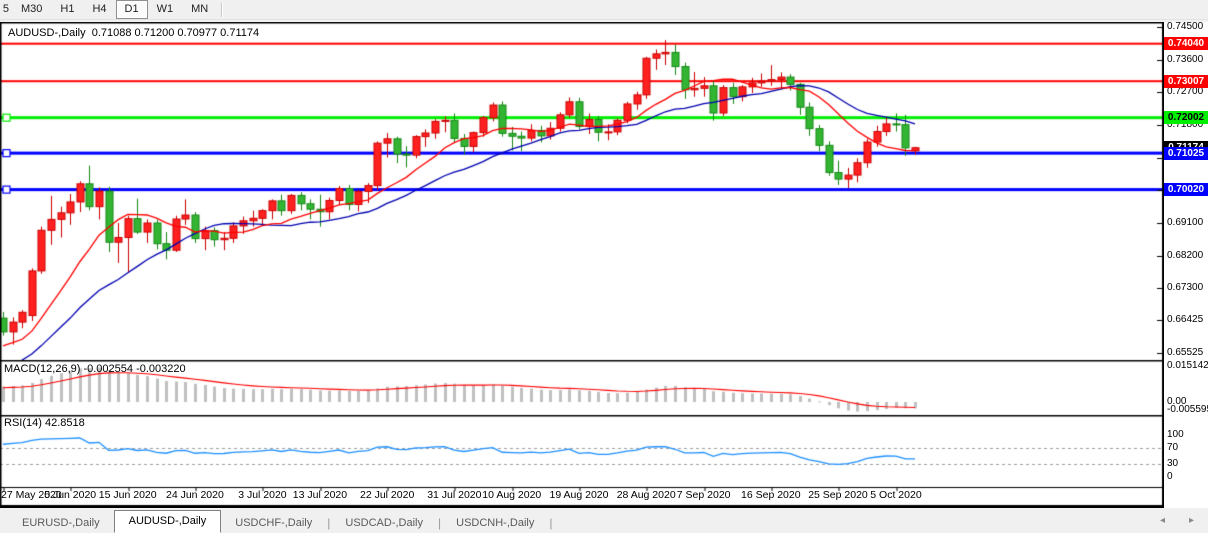 This screenshot has width=1208, height=533. What do you see at coordinates (1186, 118) in the screenshot?
I see `price-level-label: 0.72002` at bounding box center [1186, 118].